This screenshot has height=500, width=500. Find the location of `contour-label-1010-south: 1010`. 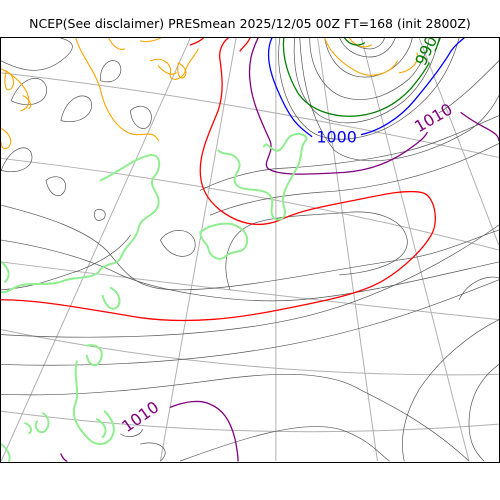

contour-label-1010-south: 1010 is located at coordinates (140, 416).